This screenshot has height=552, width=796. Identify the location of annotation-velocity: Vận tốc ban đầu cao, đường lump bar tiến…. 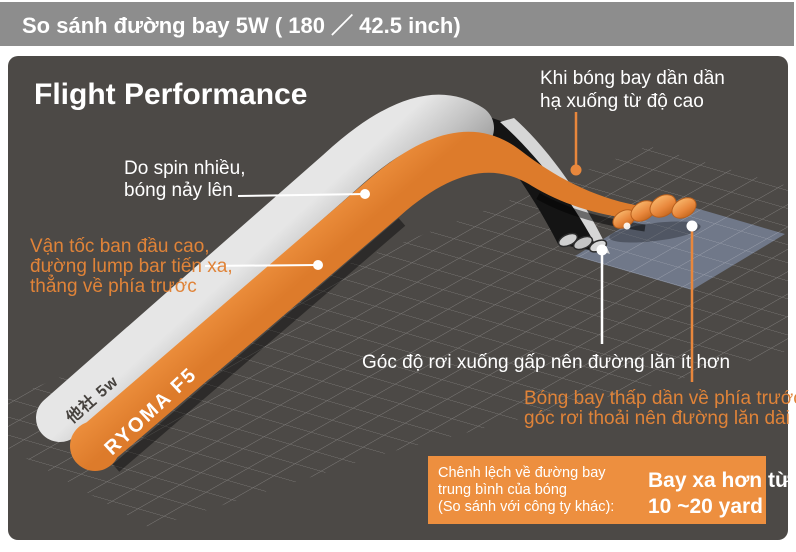
(131, 266).